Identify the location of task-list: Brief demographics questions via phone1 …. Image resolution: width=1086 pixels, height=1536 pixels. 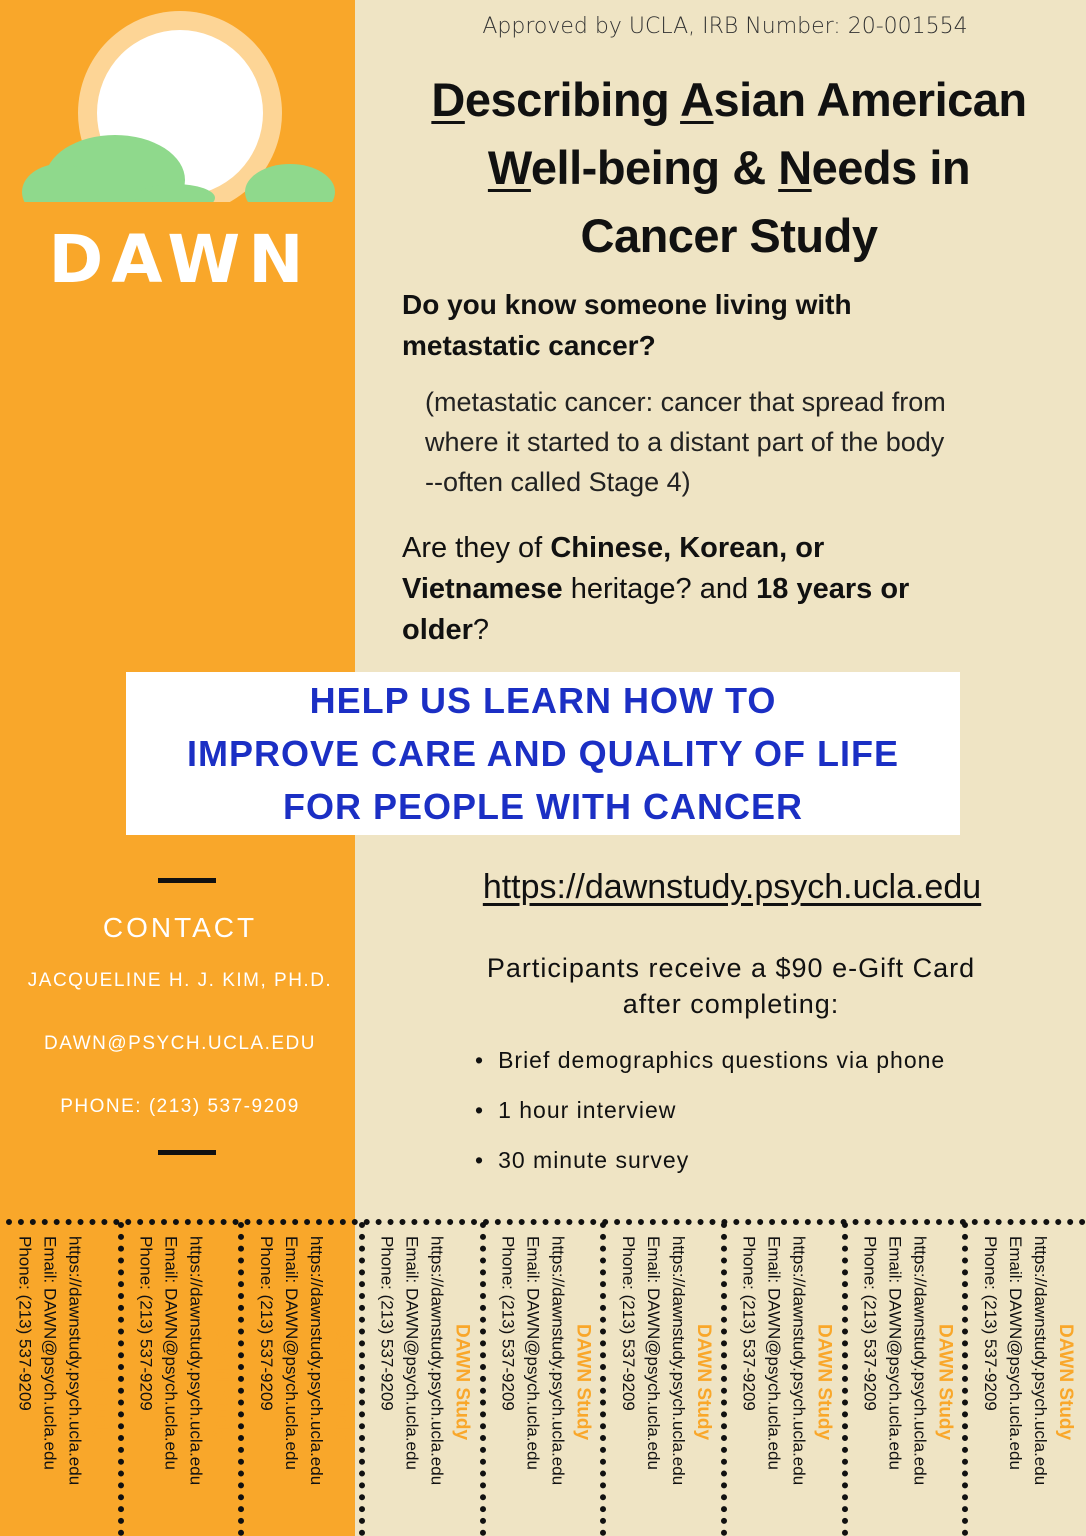
(710, 1115).